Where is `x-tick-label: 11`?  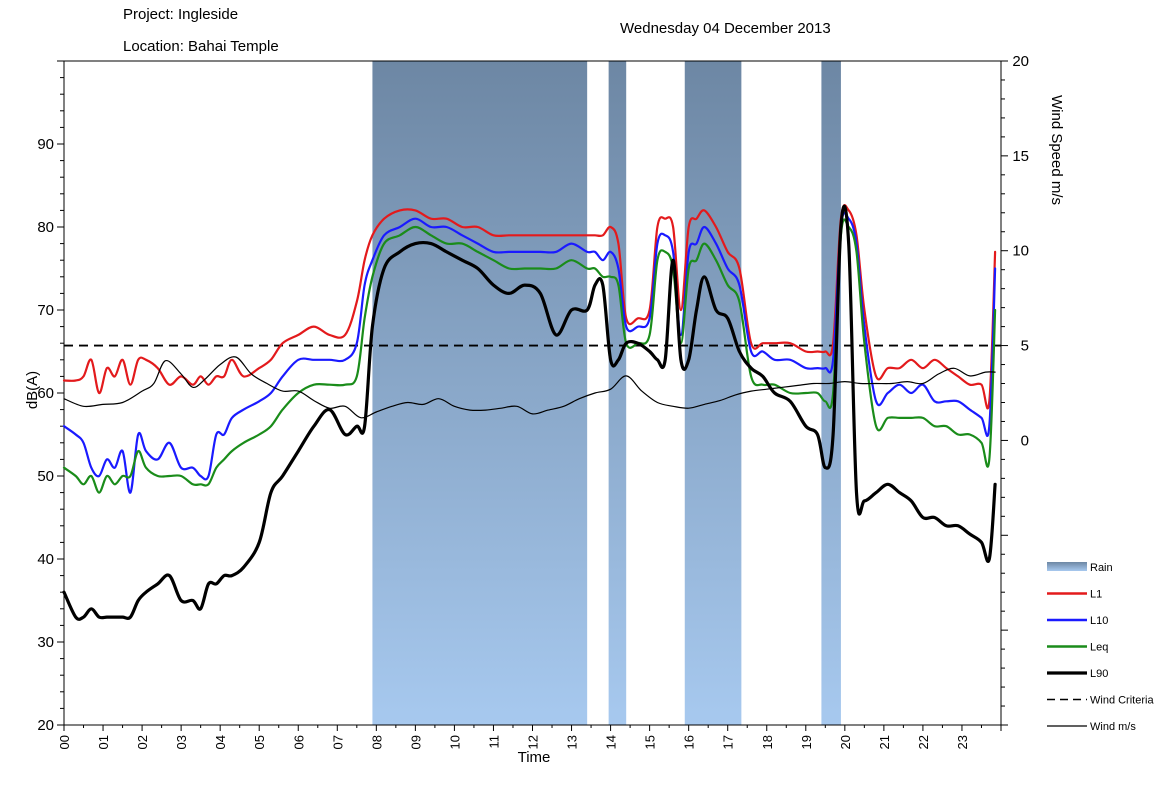 x-tick-label: 11 is located at coordinates (493, 742).